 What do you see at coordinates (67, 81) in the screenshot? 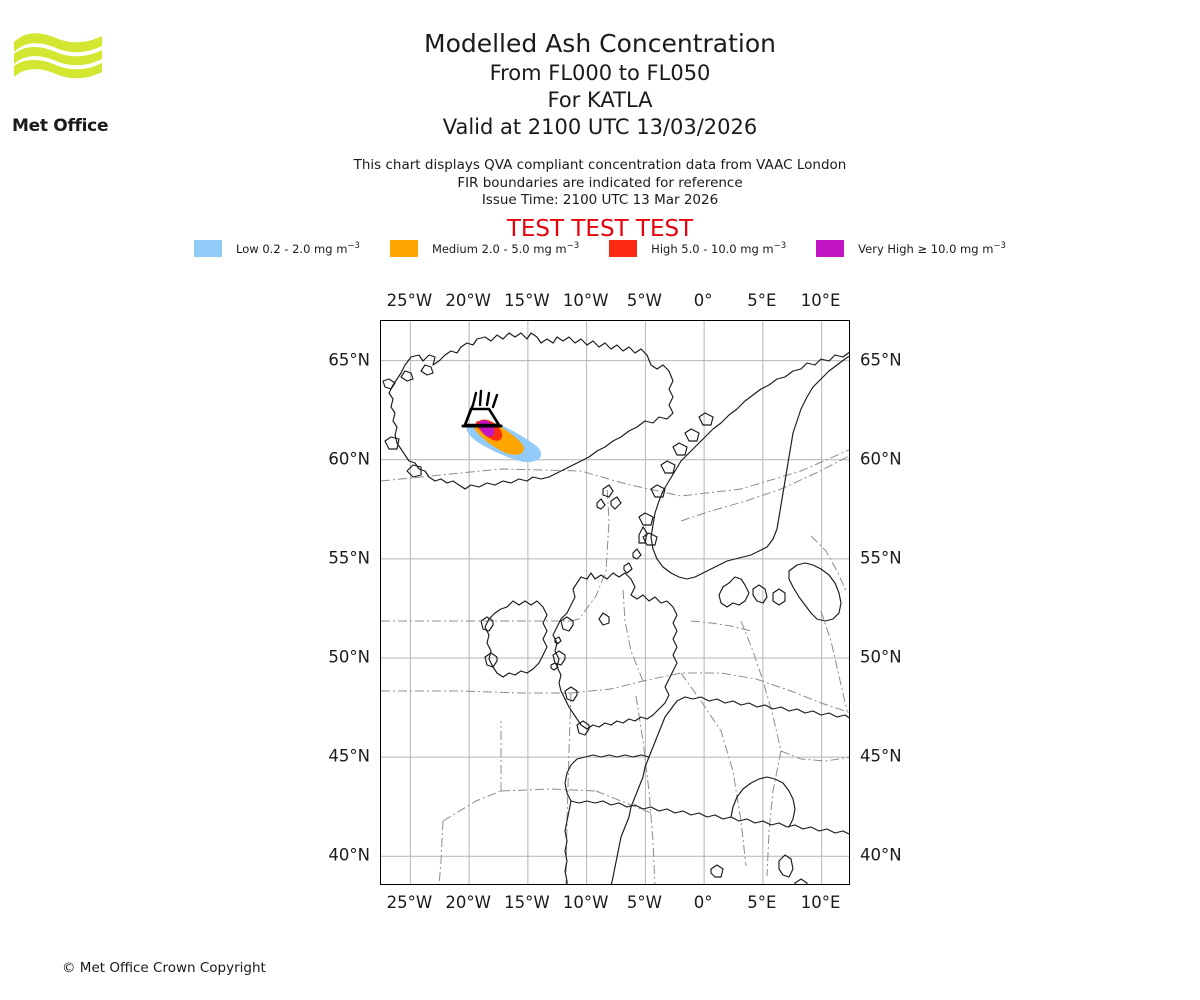
I see `met-office-branding: Met Office` at bounding box center [67, 81].